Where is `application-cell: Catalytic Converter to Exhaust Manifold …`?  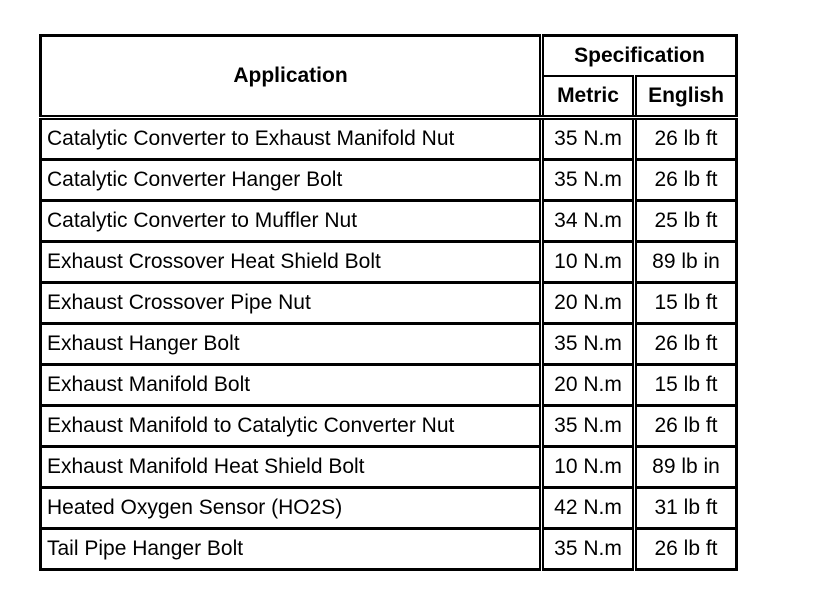
application-cell: Catalytic Converter to Exhaust Manifold … is located at coordinates (291, 138).